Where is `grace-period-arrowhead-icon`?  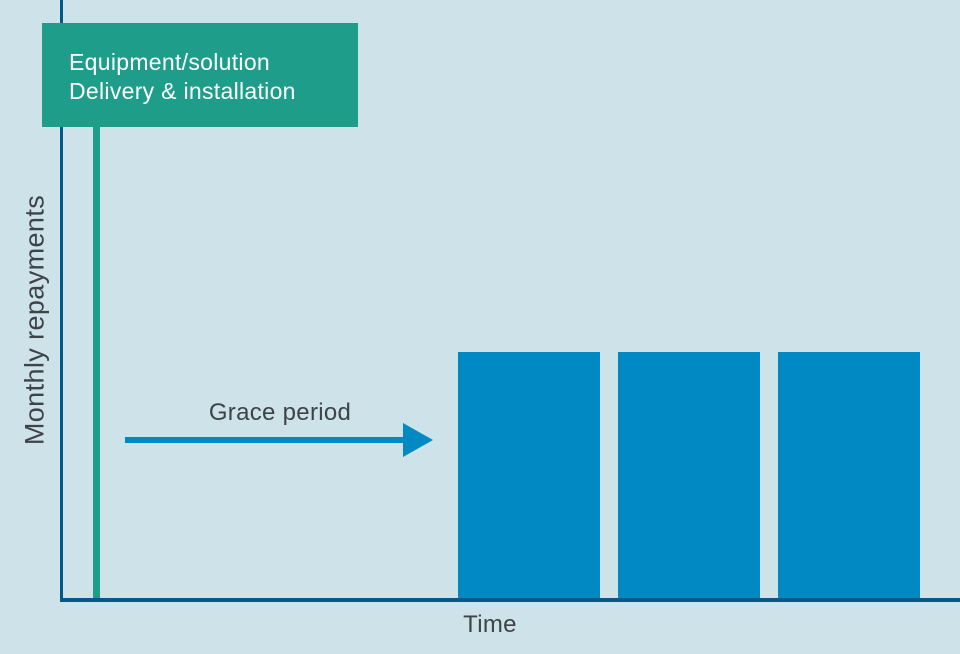
grace-period-arrowhead-icon is located at coordinates (418, 440).